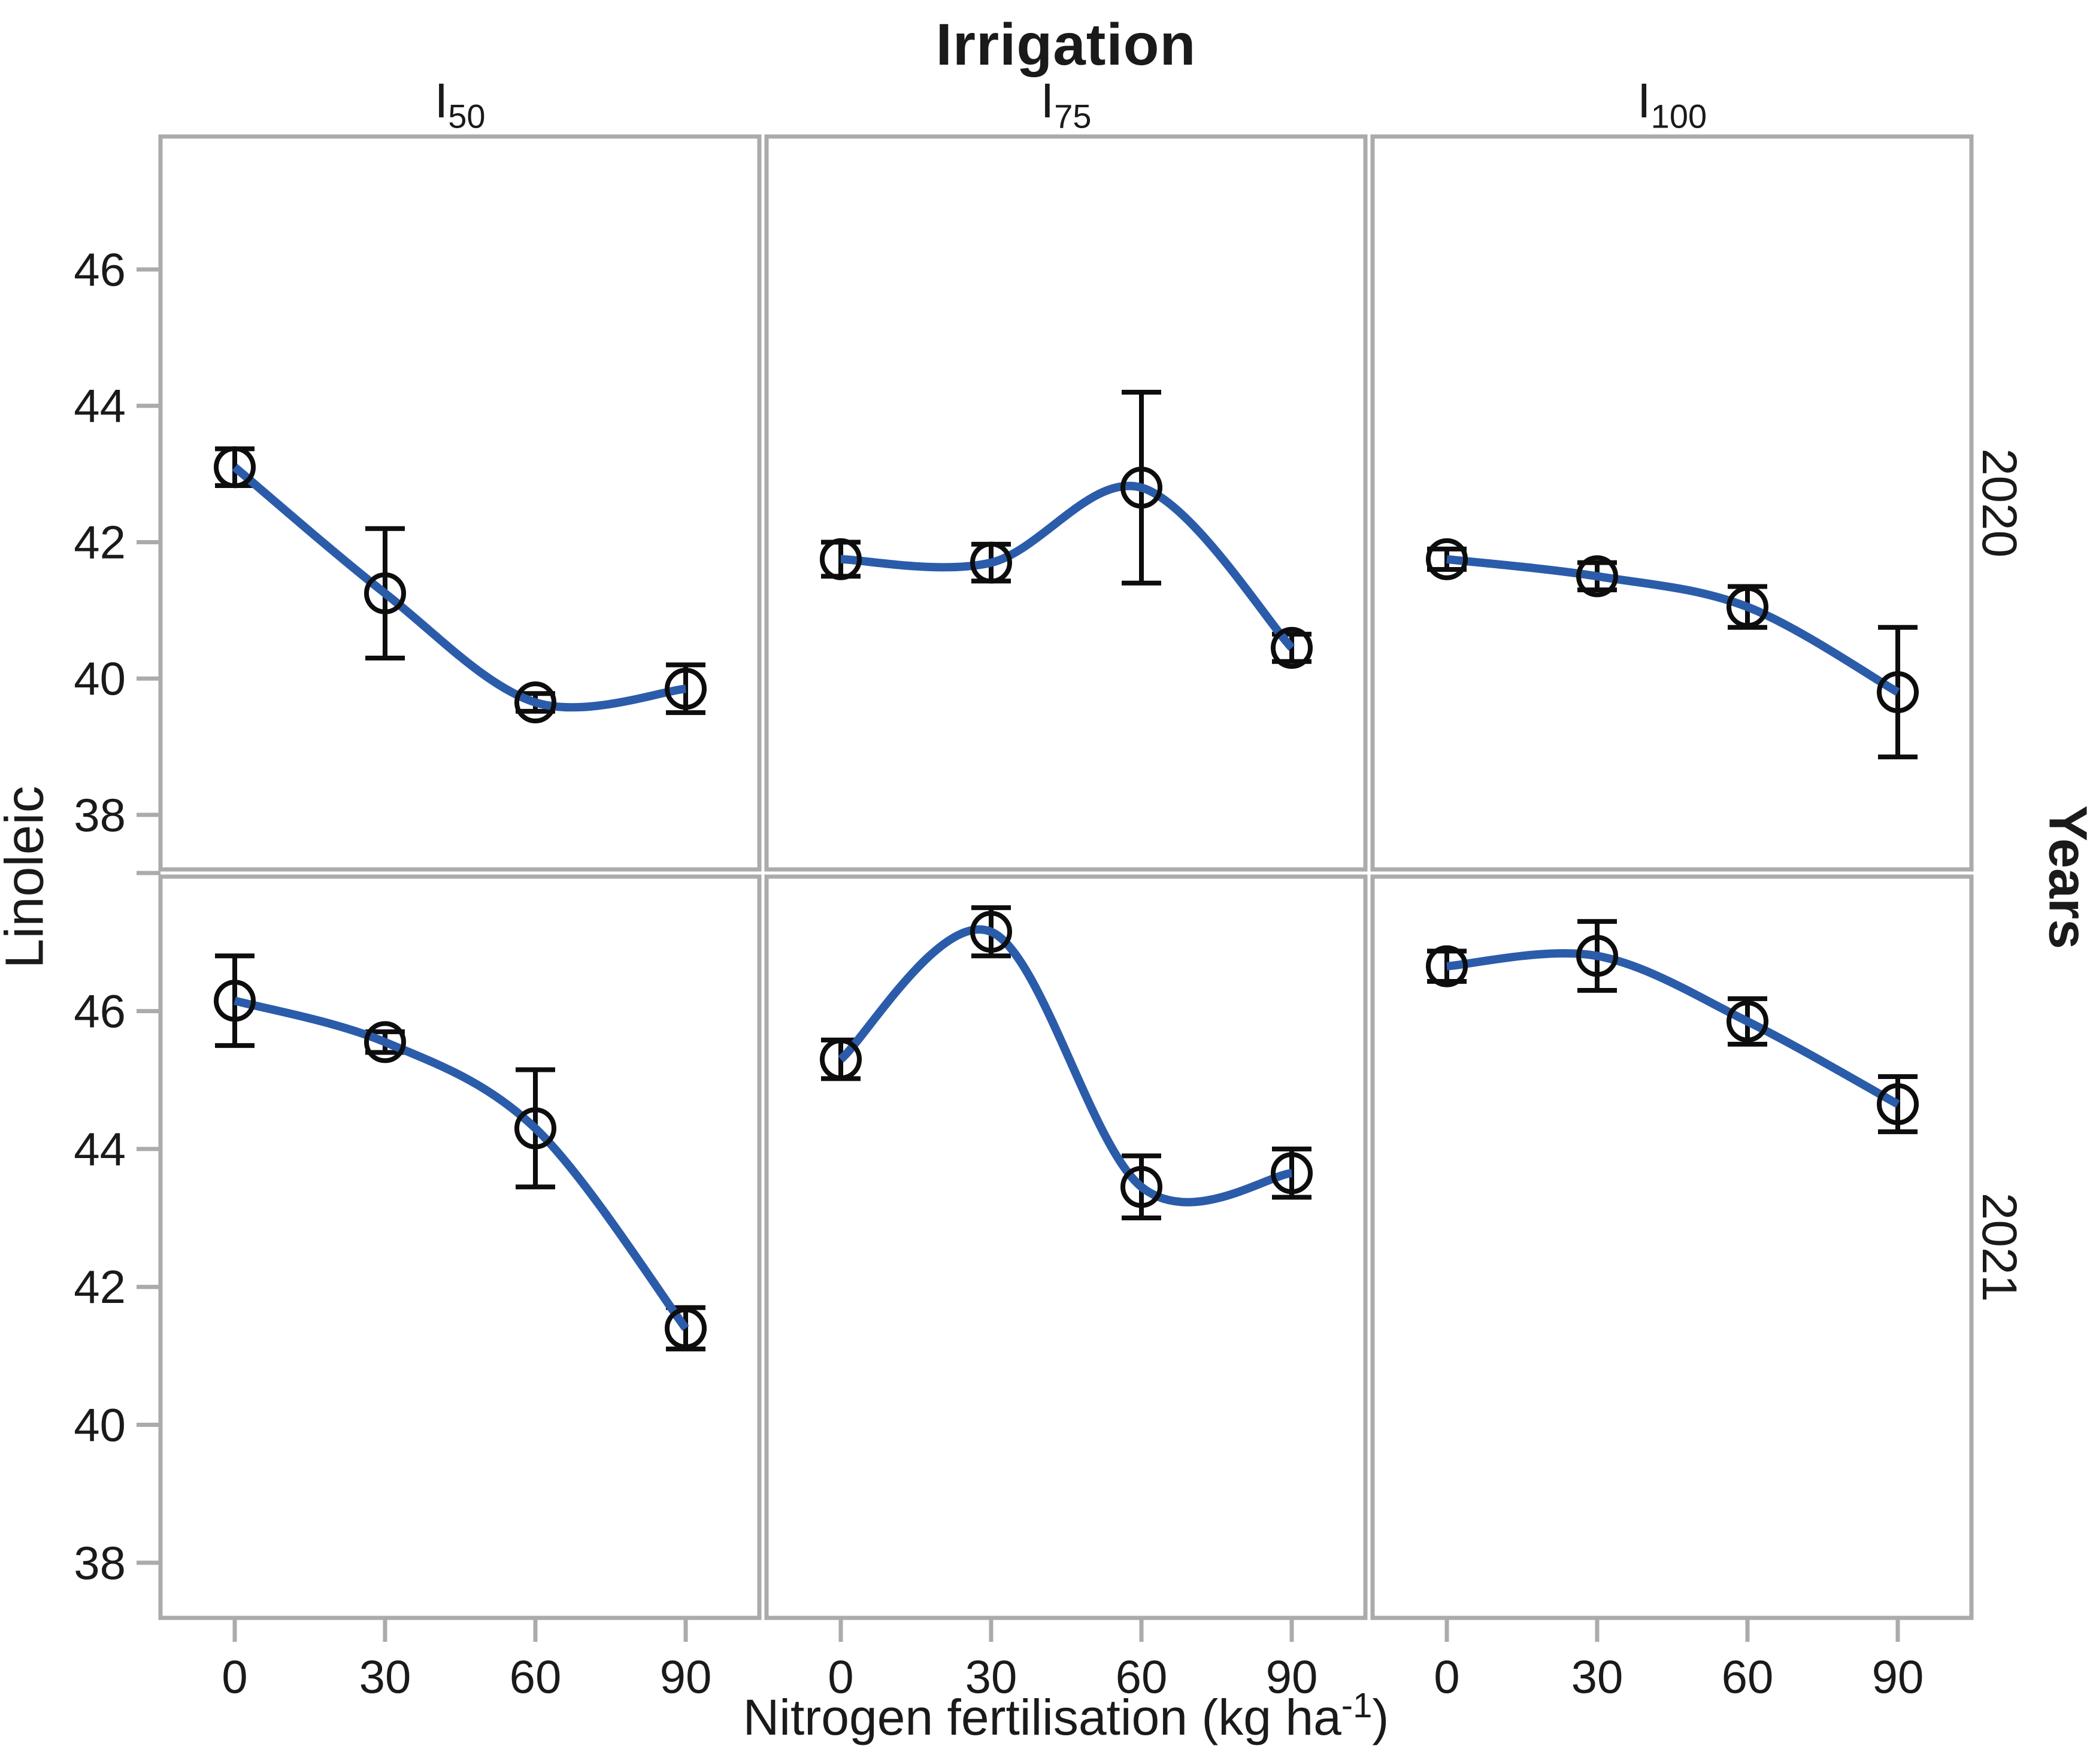 The height and width of the screenshot is (1764, 2096). I want to click on x-axis-title-post: ), so click(1380, 1717).